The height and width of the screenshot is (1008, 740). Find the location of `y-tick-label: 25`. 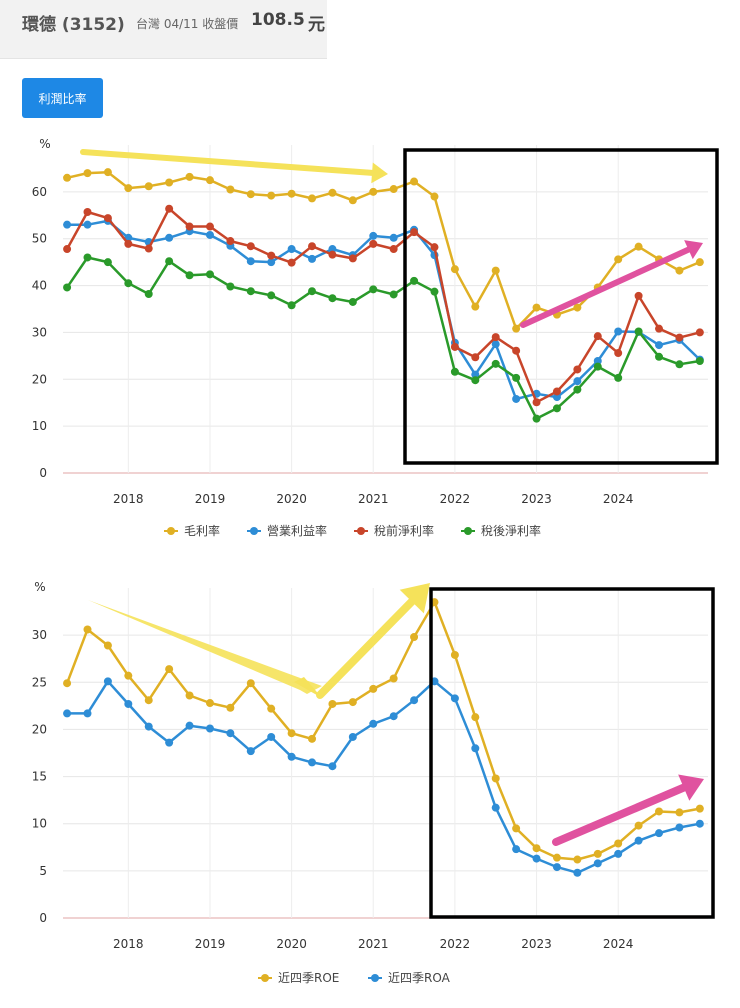

y-tick-label: 25 is located at coordinates (39, 682).